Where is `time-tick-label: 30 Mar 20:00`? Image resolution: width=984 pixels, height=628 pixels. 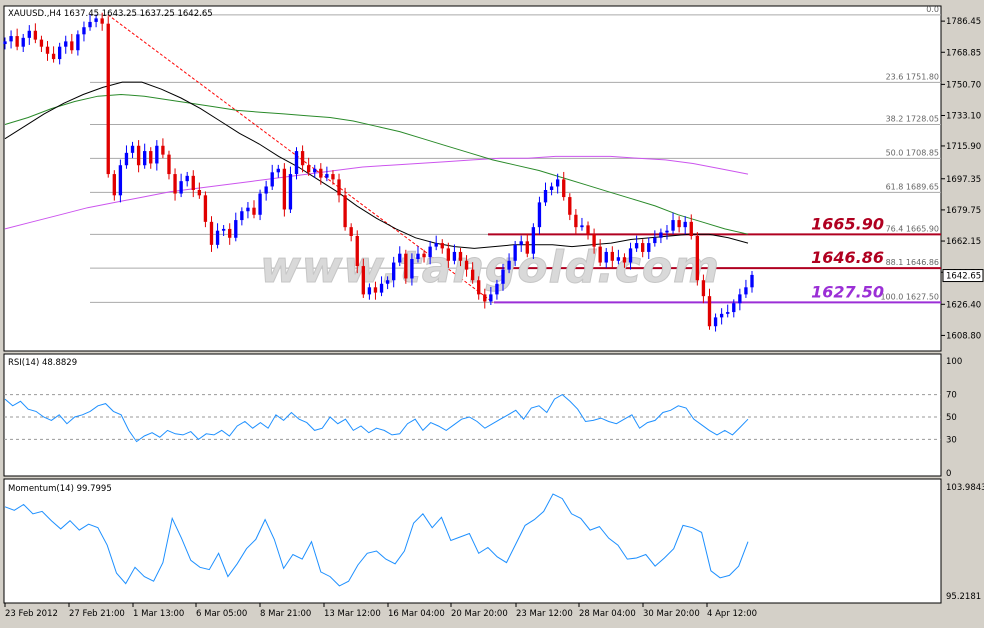 time-tick-label: 30 Mar 20:00 is located at coordinates (671, 614).